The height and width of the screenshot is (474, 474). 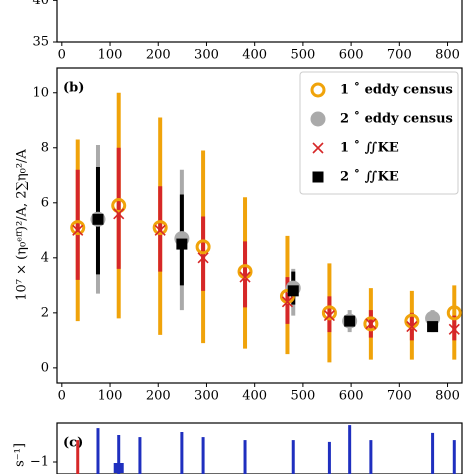 What do you see at coordinates (266, 449) in the screenshot?
I see `bars` at bounding box center [266, 449].